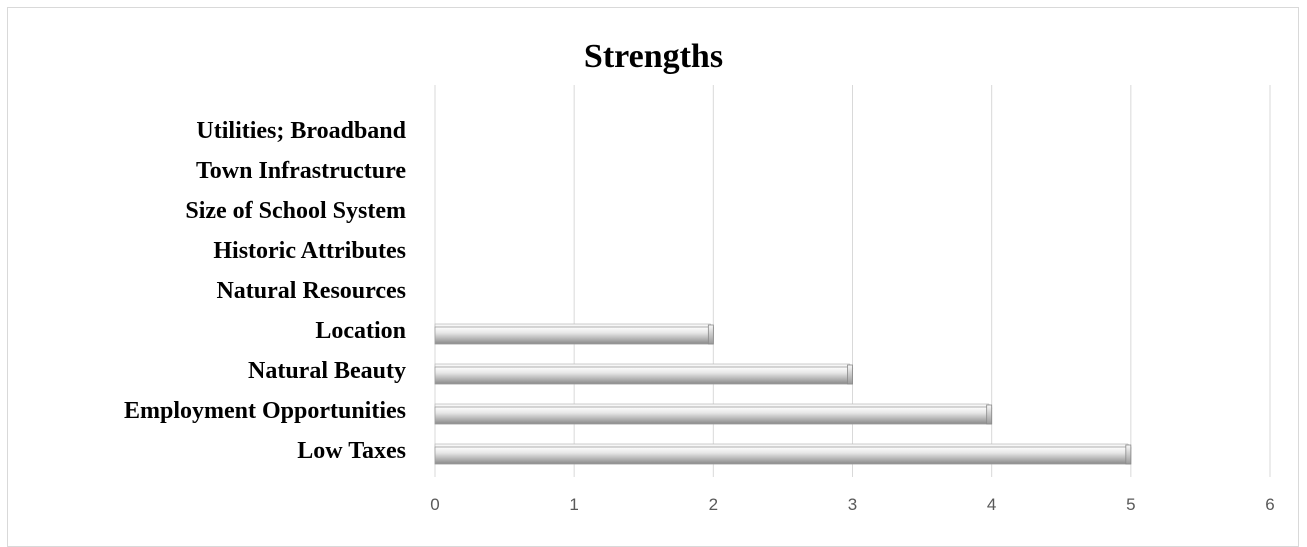 The image size is (1307, 547). Describe the element at coordinates (573, 504) in the screenshot. I see `x-tick-label: 1` at that location.